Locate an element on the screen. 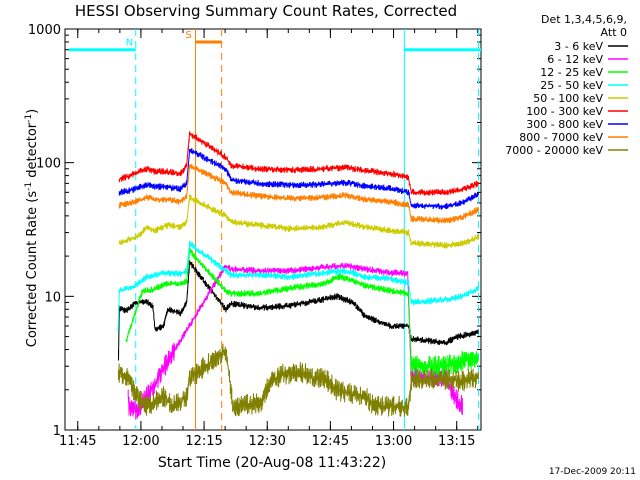  legend-label: 6 - 12 keV is located at coordinates (575, 59).